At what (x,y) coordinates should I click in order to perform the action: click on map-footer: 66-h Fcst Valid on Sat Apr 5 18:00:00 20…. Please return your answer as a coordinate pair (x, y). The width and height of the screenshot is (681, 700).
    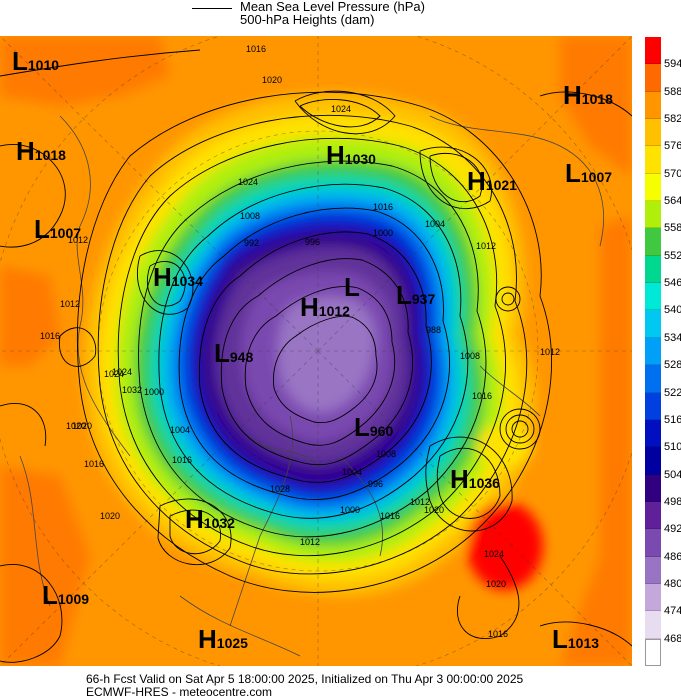
    Looking at the image, I should click on (304, 686).